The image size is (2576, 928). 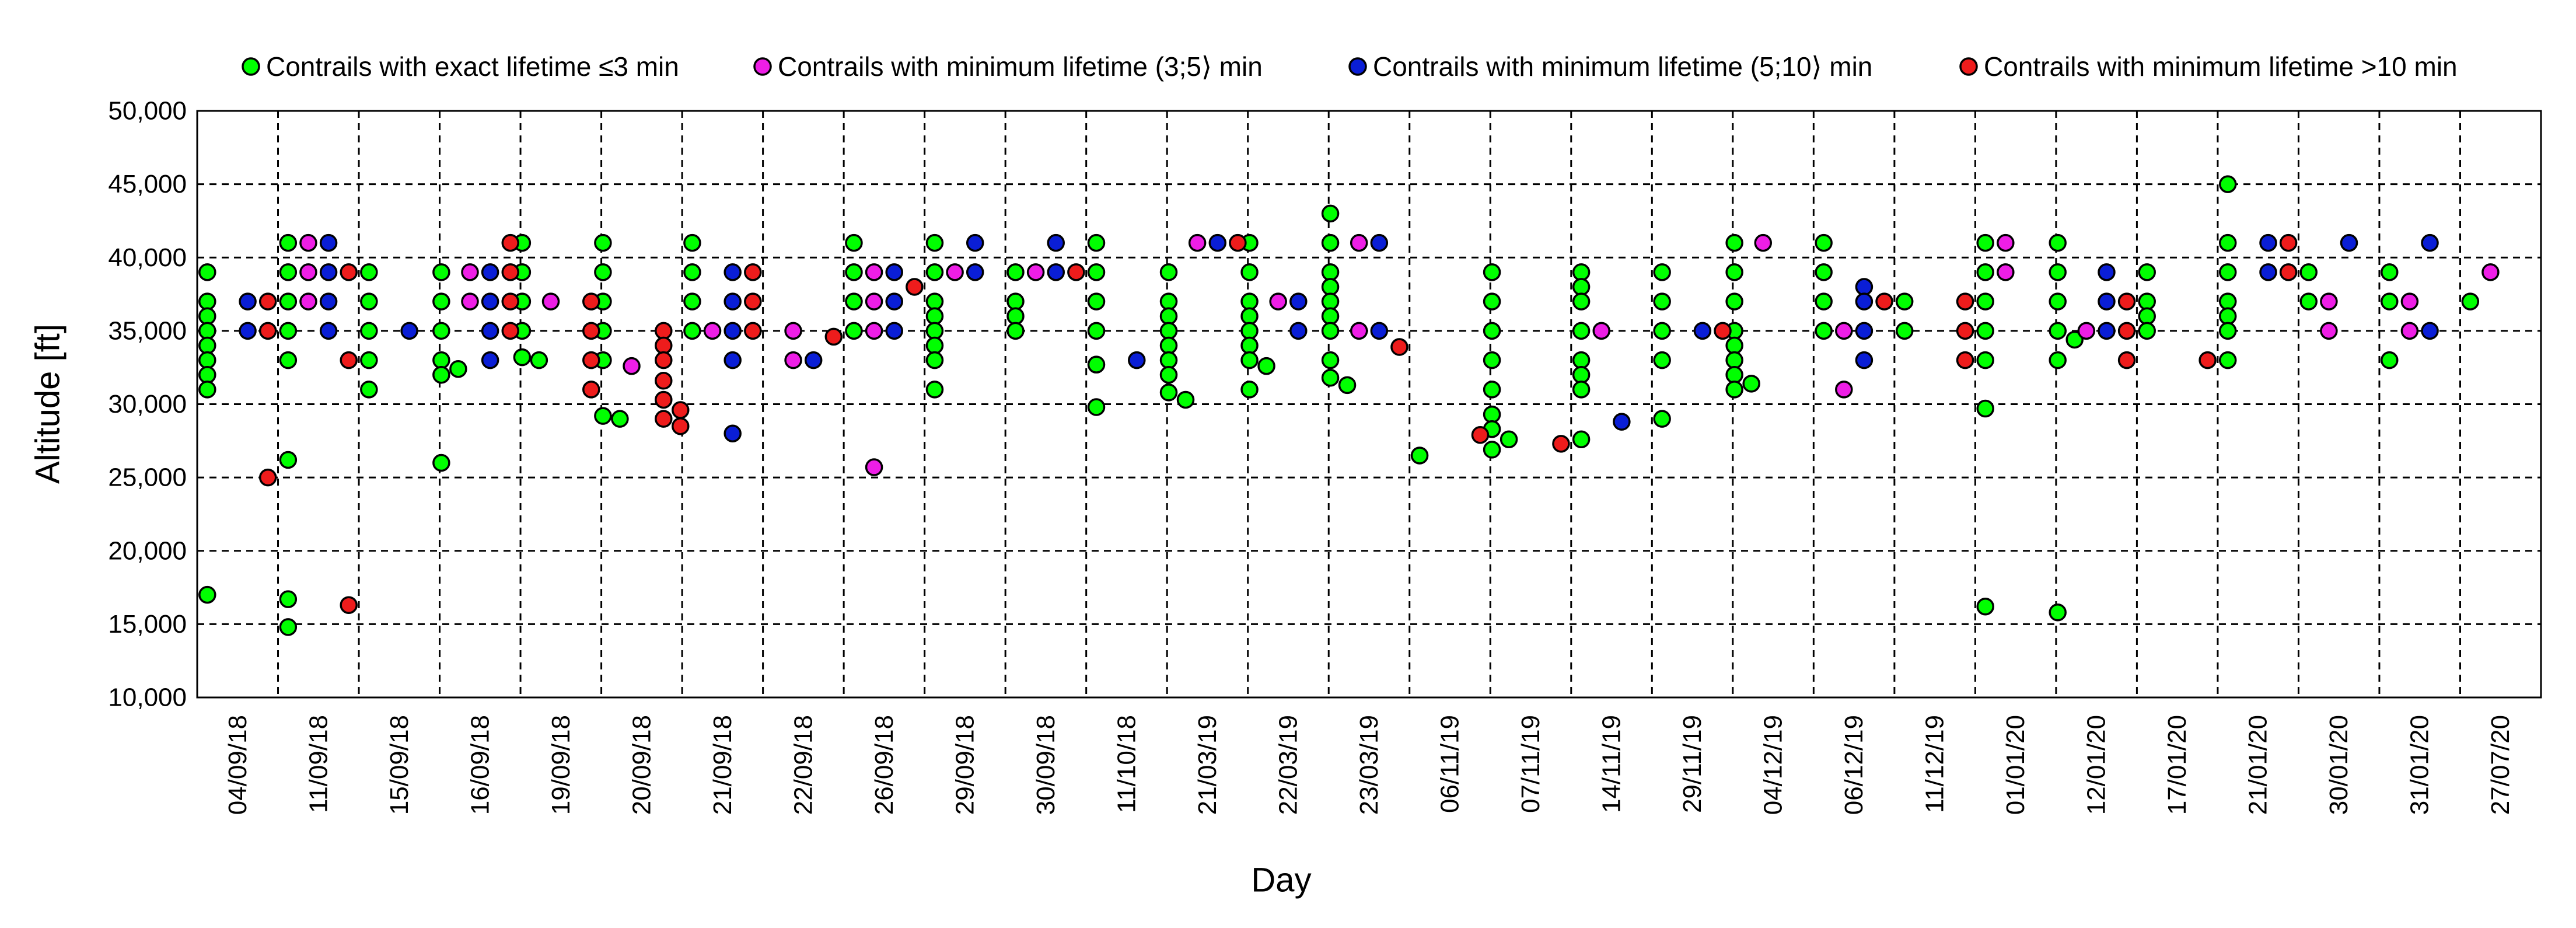 What do you see at coordinates (762, 66) in the screenshot?
I see `legend-marker` at bounding box center [762, 66].